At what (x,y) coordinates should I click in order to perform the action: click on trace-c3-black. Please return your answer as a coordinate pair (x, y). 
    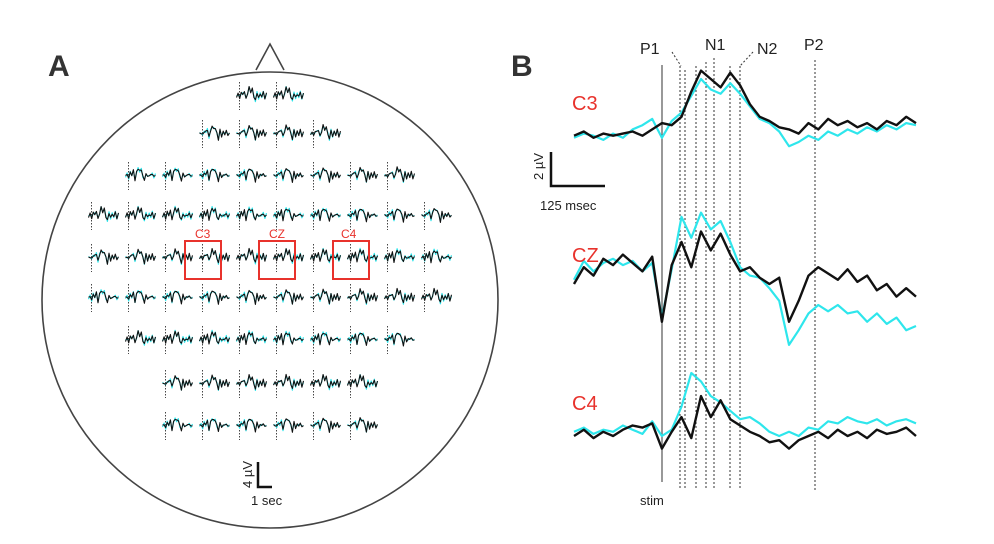
    Looking at the image, I should click on (745, 104).